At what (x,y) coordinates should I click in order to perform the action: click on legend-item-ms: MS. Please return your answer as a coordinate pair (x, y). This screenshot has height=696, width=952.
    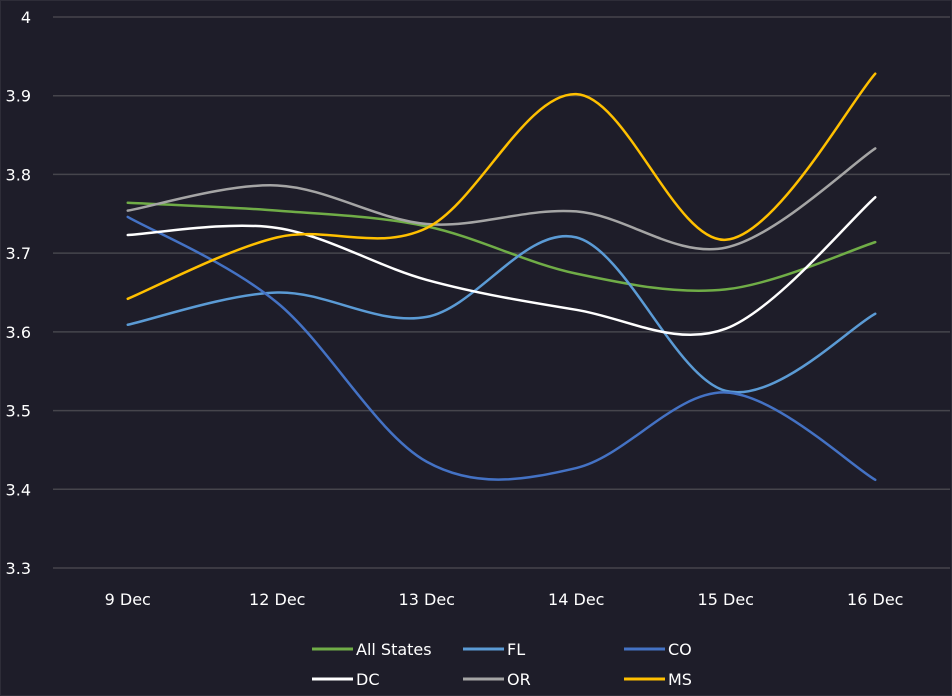
    Looking at the image, I should click on (658, 679).